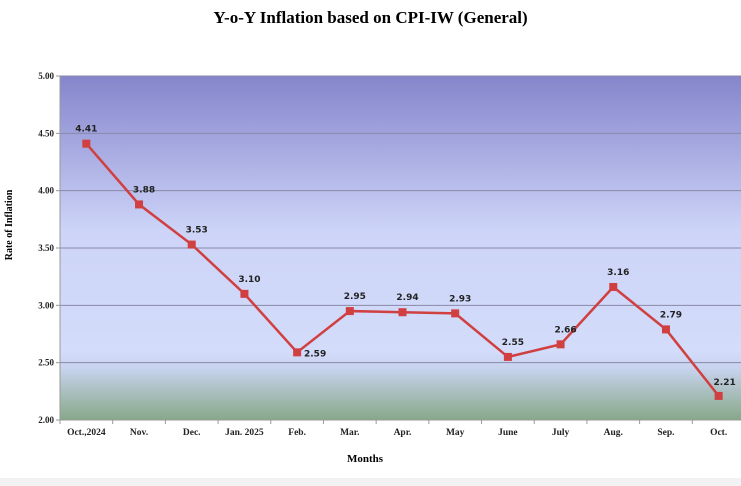 This screenshot has height=486, width=741. I want to click on x-tick-label: Feb., so click(297, 433).